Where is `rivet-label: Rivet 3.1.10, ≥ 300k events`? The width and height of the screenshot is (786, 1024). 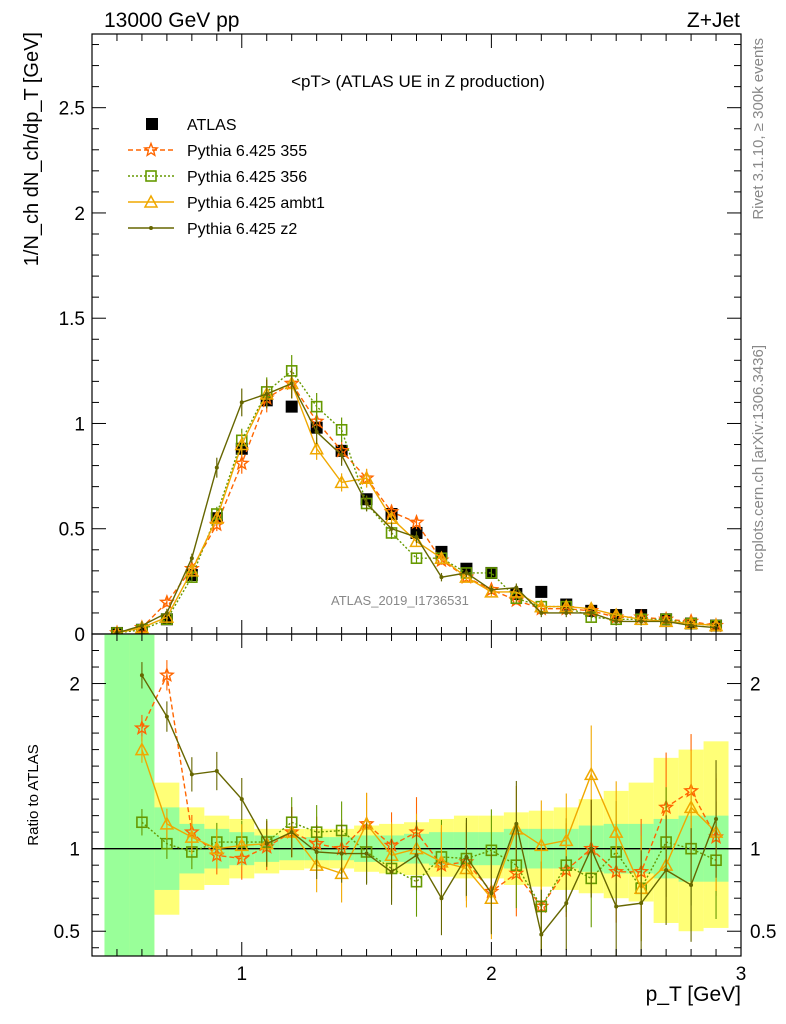
rivet-label: Rivet 3.1.10, ≥ 300k events is located at coordinates (758, 129).